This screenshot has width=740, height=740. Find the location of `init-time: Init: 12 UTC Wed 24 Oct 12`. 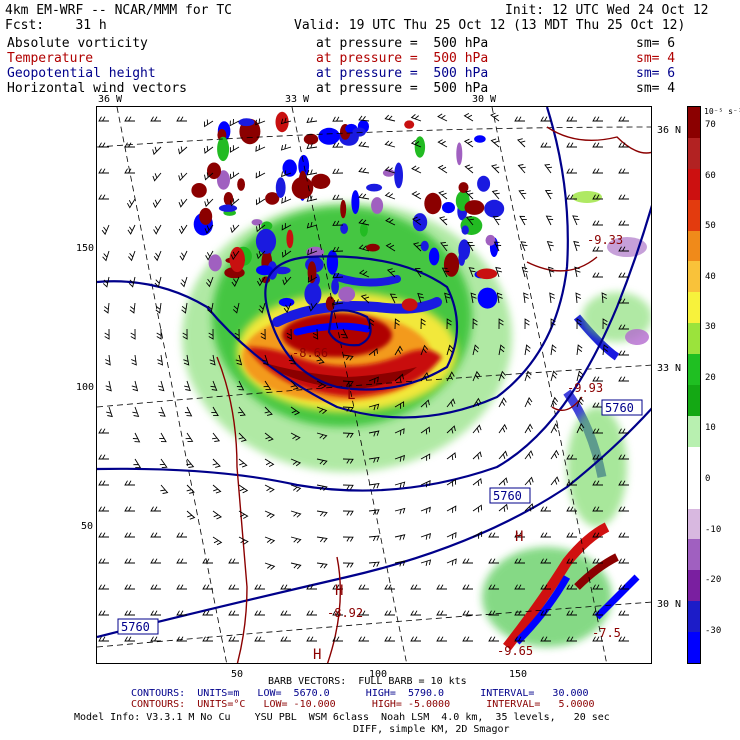

init-time: Init: 12 UTC Wed 24 Oct 12 is located at coordinates (607, 10).